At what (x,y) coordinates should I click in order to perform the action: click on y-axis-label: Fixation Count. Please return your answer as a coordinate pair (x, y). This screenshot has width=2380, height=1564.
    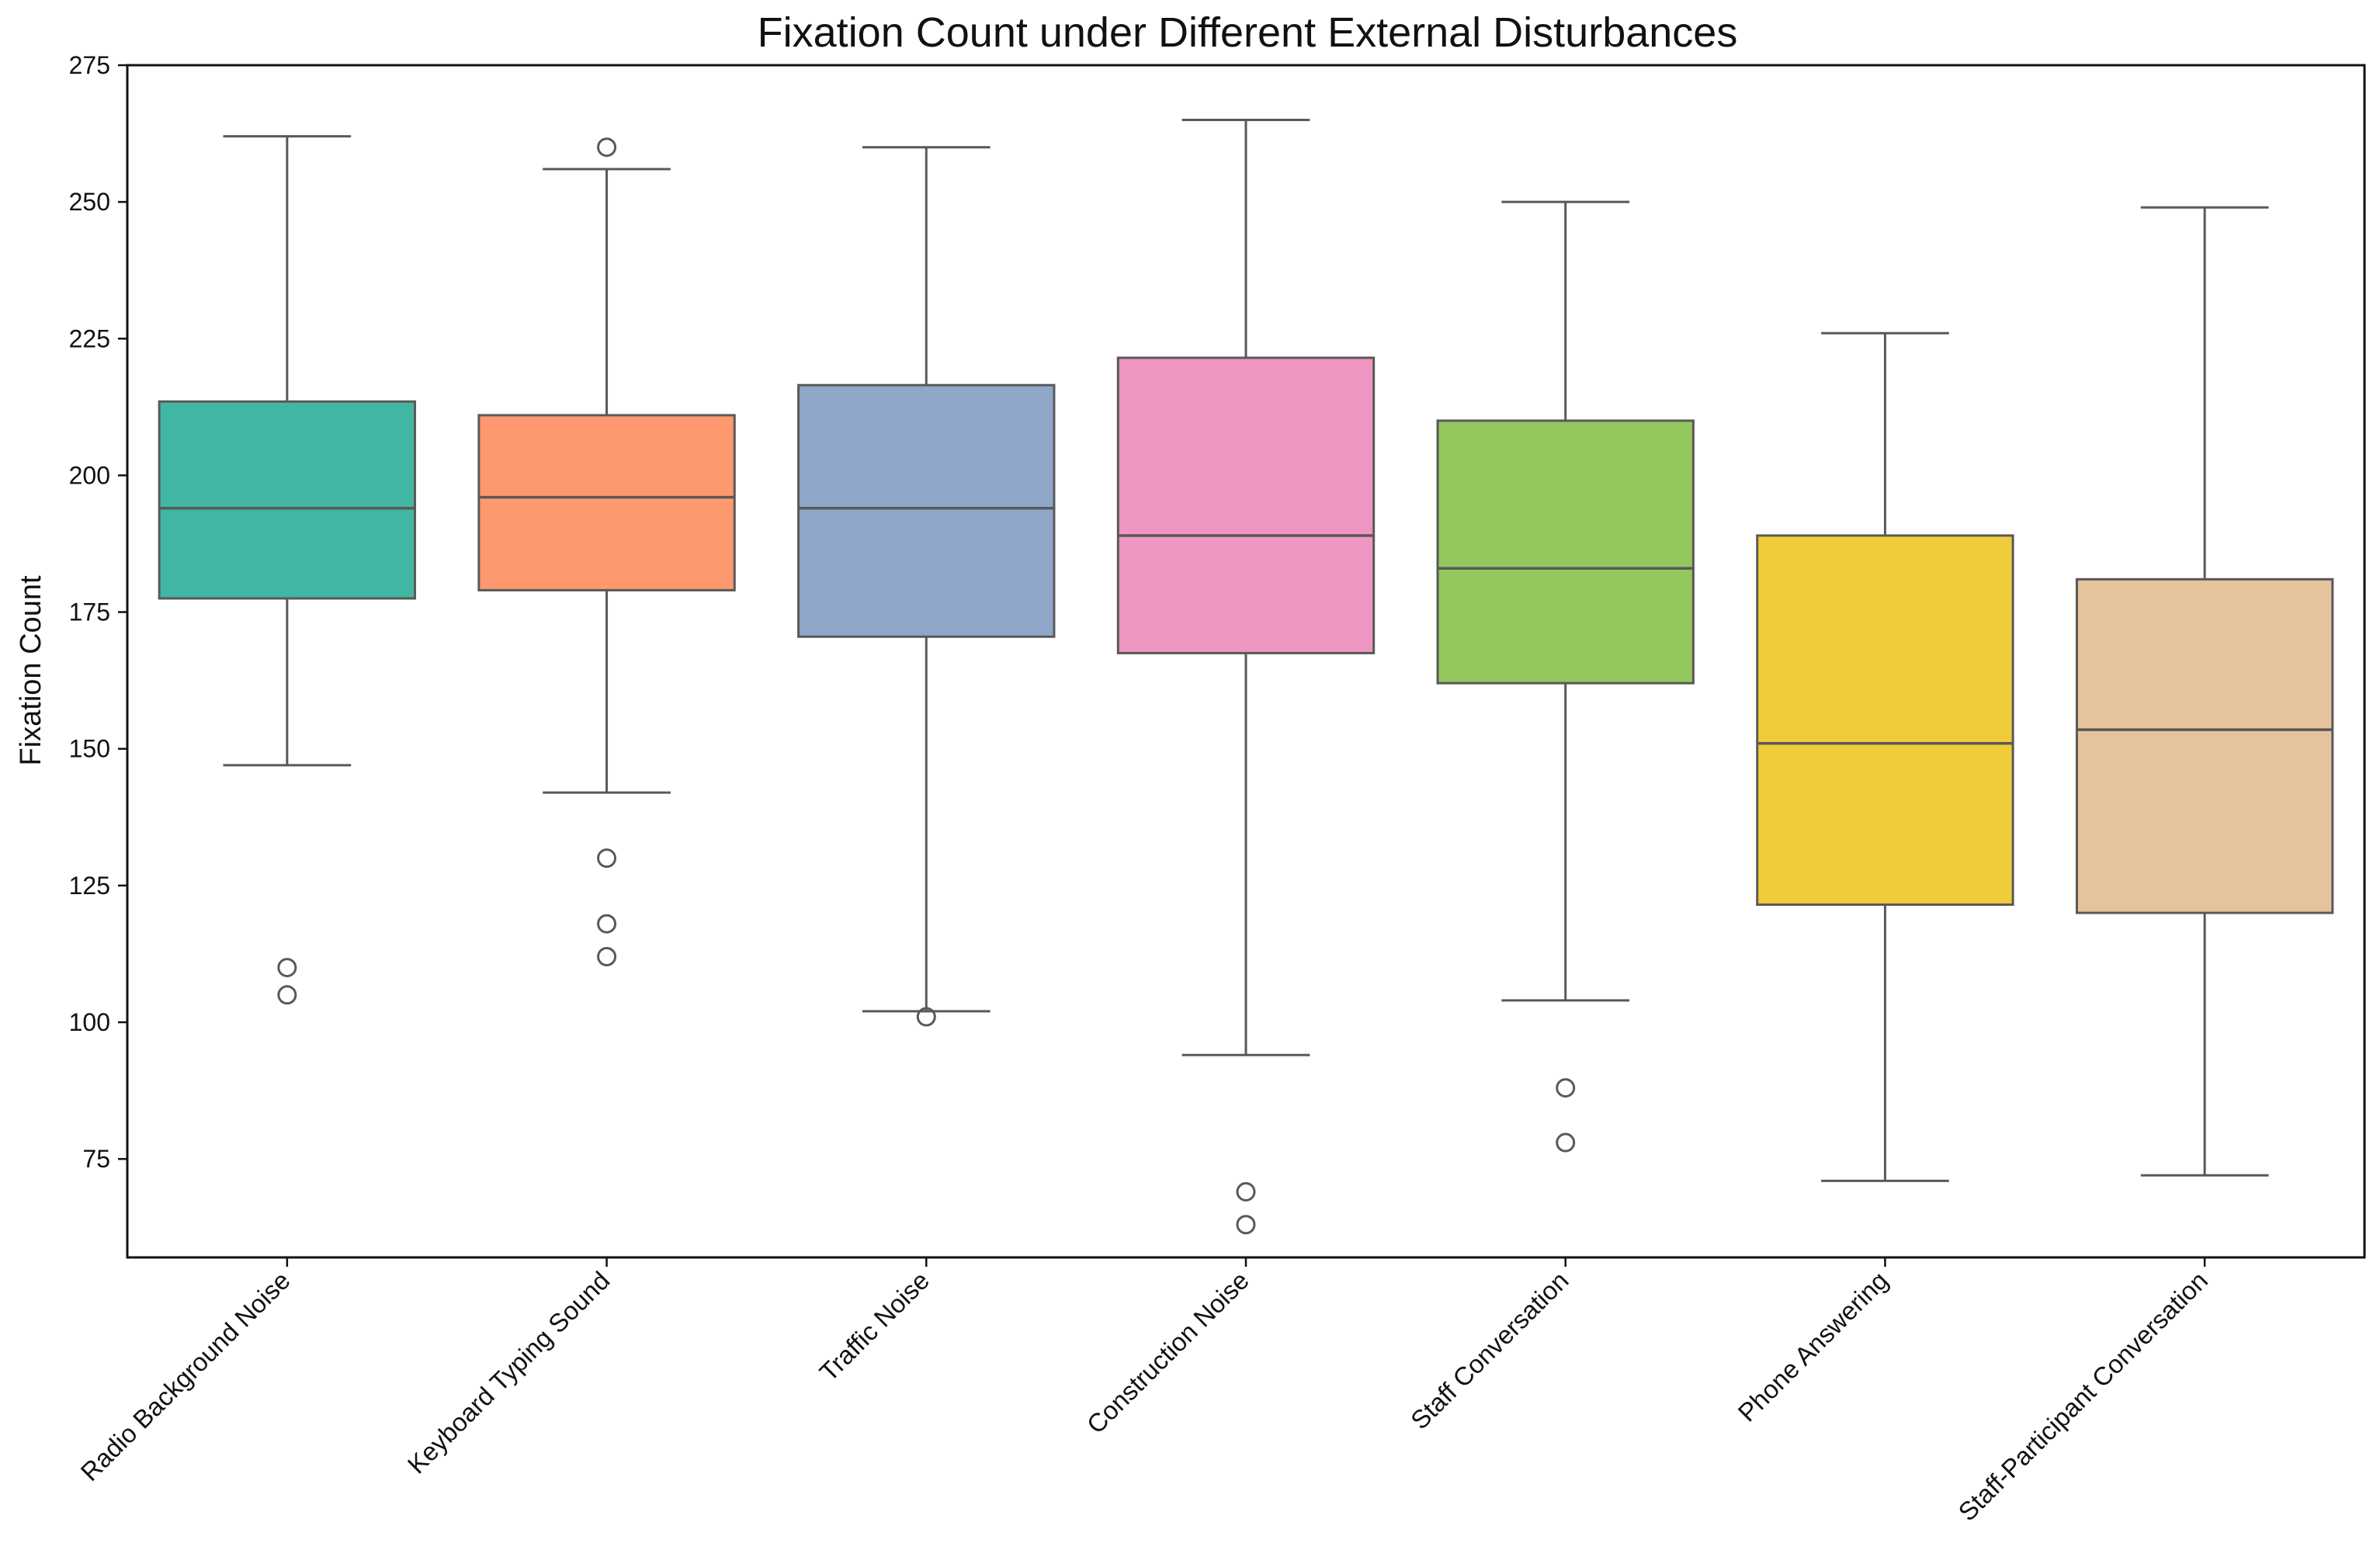
    Looking at the image, I should click on (31, 670).